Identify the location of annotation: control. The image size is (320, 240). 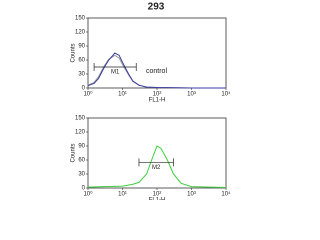
(156, 71).